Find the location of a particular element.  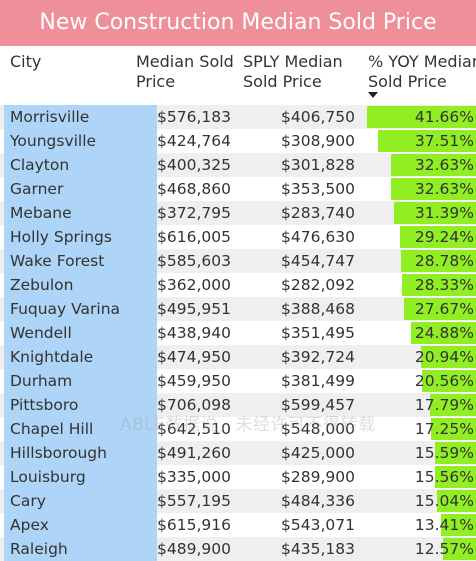

median-sold-price-cell: $615,916 is located at coordinates (193, 525).